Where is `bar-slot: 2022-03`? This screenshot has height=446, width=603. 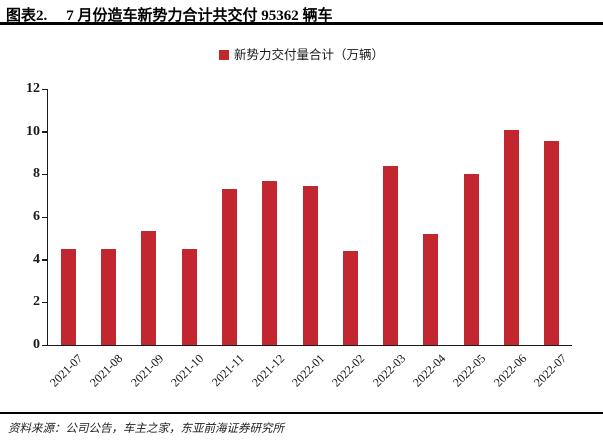 bar-slot: 2022-03 is located at coordinates (390, 239).